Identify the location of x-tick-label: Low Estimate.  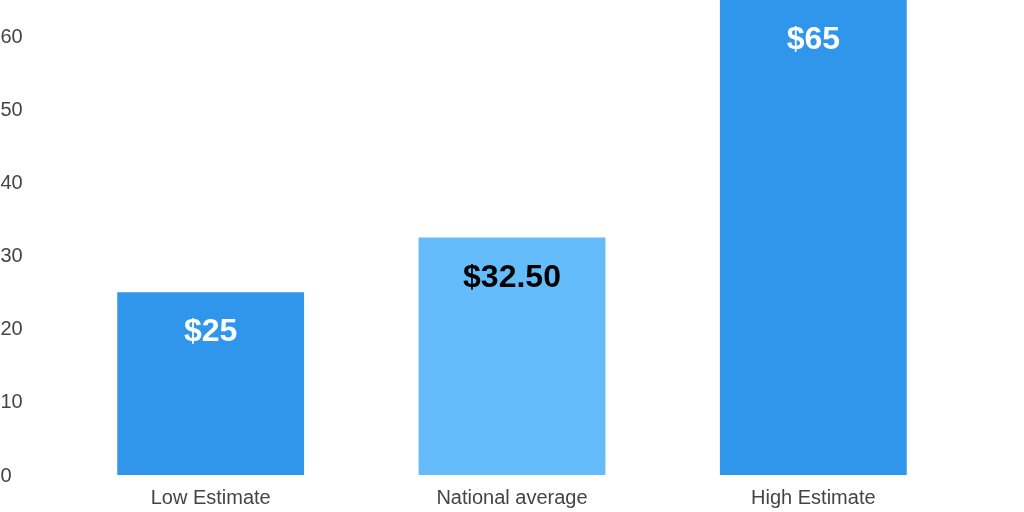
(210, 496).